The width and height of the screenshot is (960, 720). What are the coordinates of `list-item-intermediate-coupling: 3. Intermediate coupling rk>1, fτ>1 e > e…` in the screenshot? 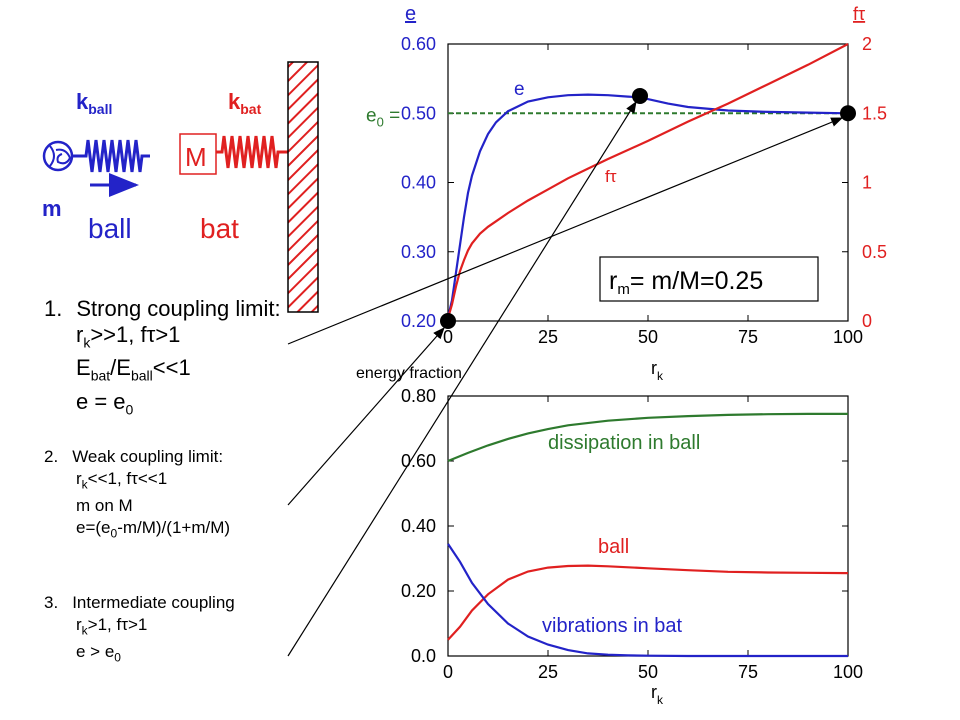 It's located at (139, 630).